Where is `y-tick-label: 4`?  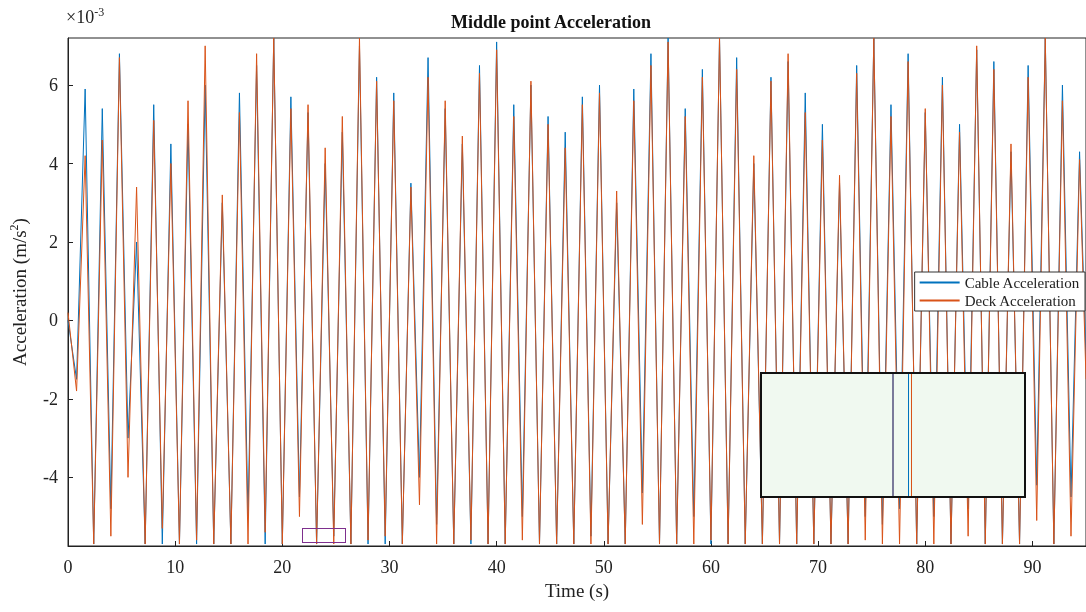 y-tick-label: 4 is located at coordinates (53, 163).